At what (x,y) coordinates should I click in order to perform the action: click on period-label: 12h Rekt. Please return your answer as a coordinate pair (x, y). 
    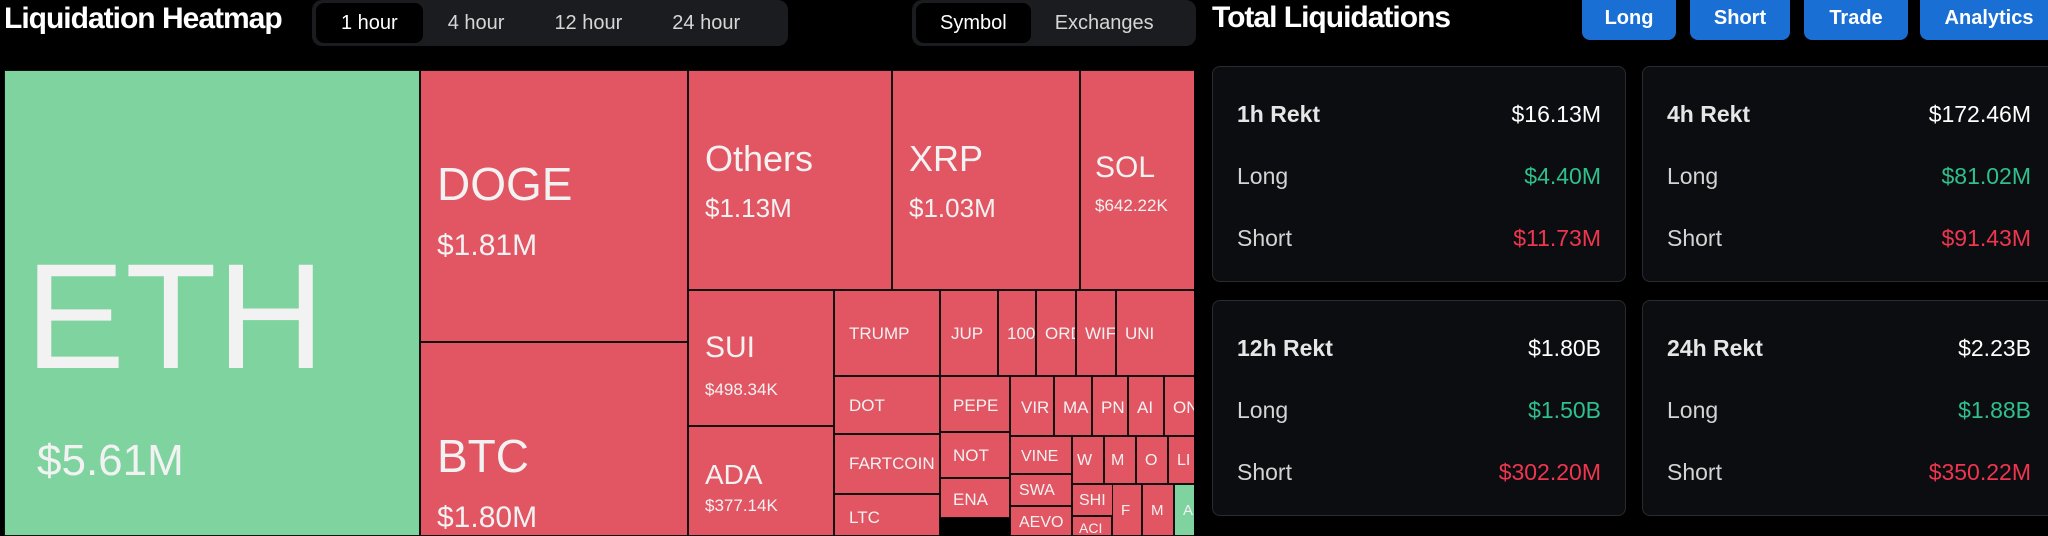
    Looking at the image, I should click on (1285, 347).